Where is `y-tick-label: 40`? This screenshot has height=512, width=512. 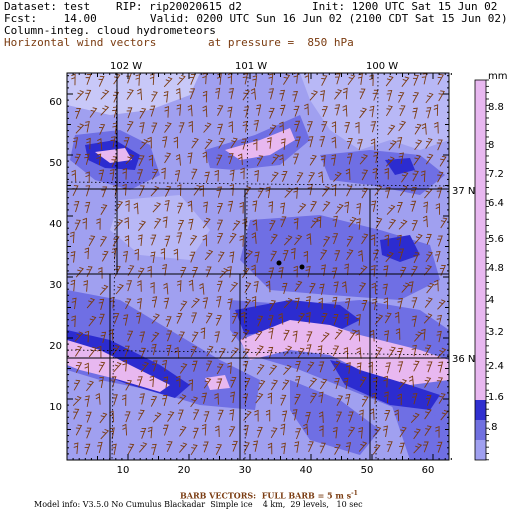 y-tick-label: 40 is located at coordinates (55, 224).